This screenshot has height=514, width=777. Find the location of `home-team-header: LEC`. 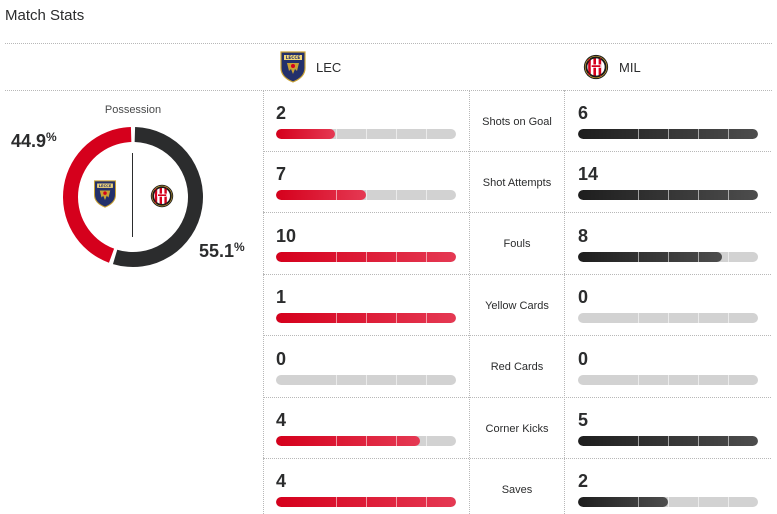

home-team-header: LEC is located at coordinates (310, 67).